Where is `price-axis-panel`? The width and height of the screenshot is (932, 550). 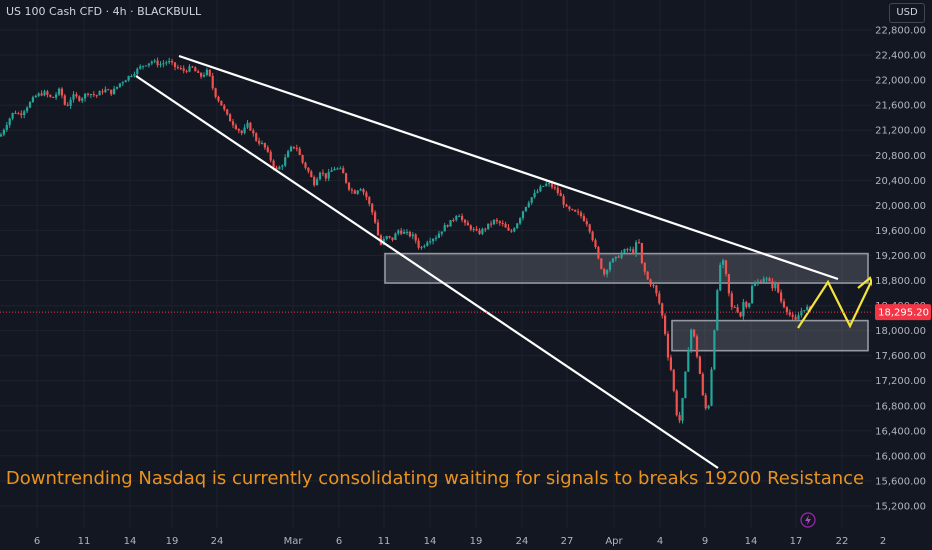 price-axis-panel is located at coordinates (902, 275).